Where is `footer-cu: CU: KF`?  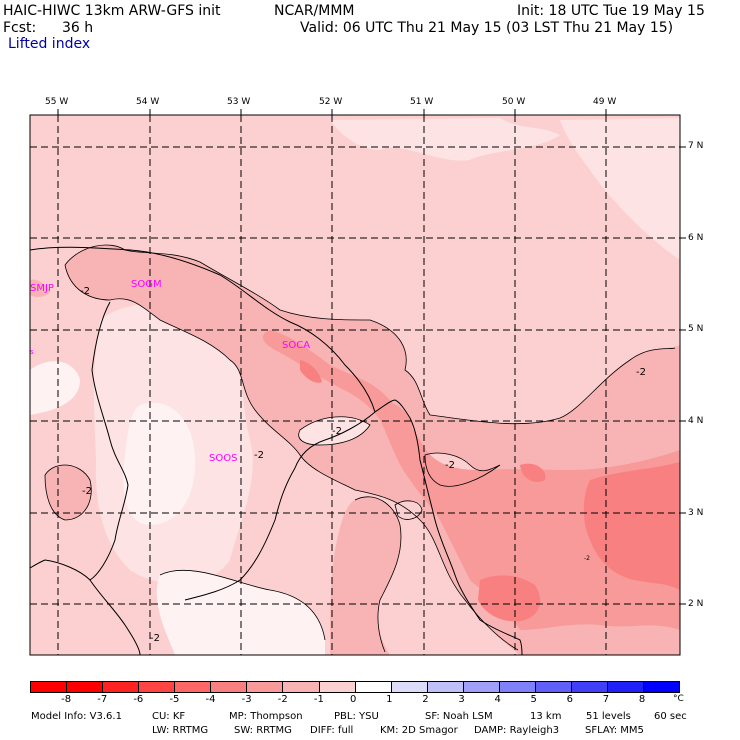
footer-cu: CU: KF is located at coordinates (169, 716).